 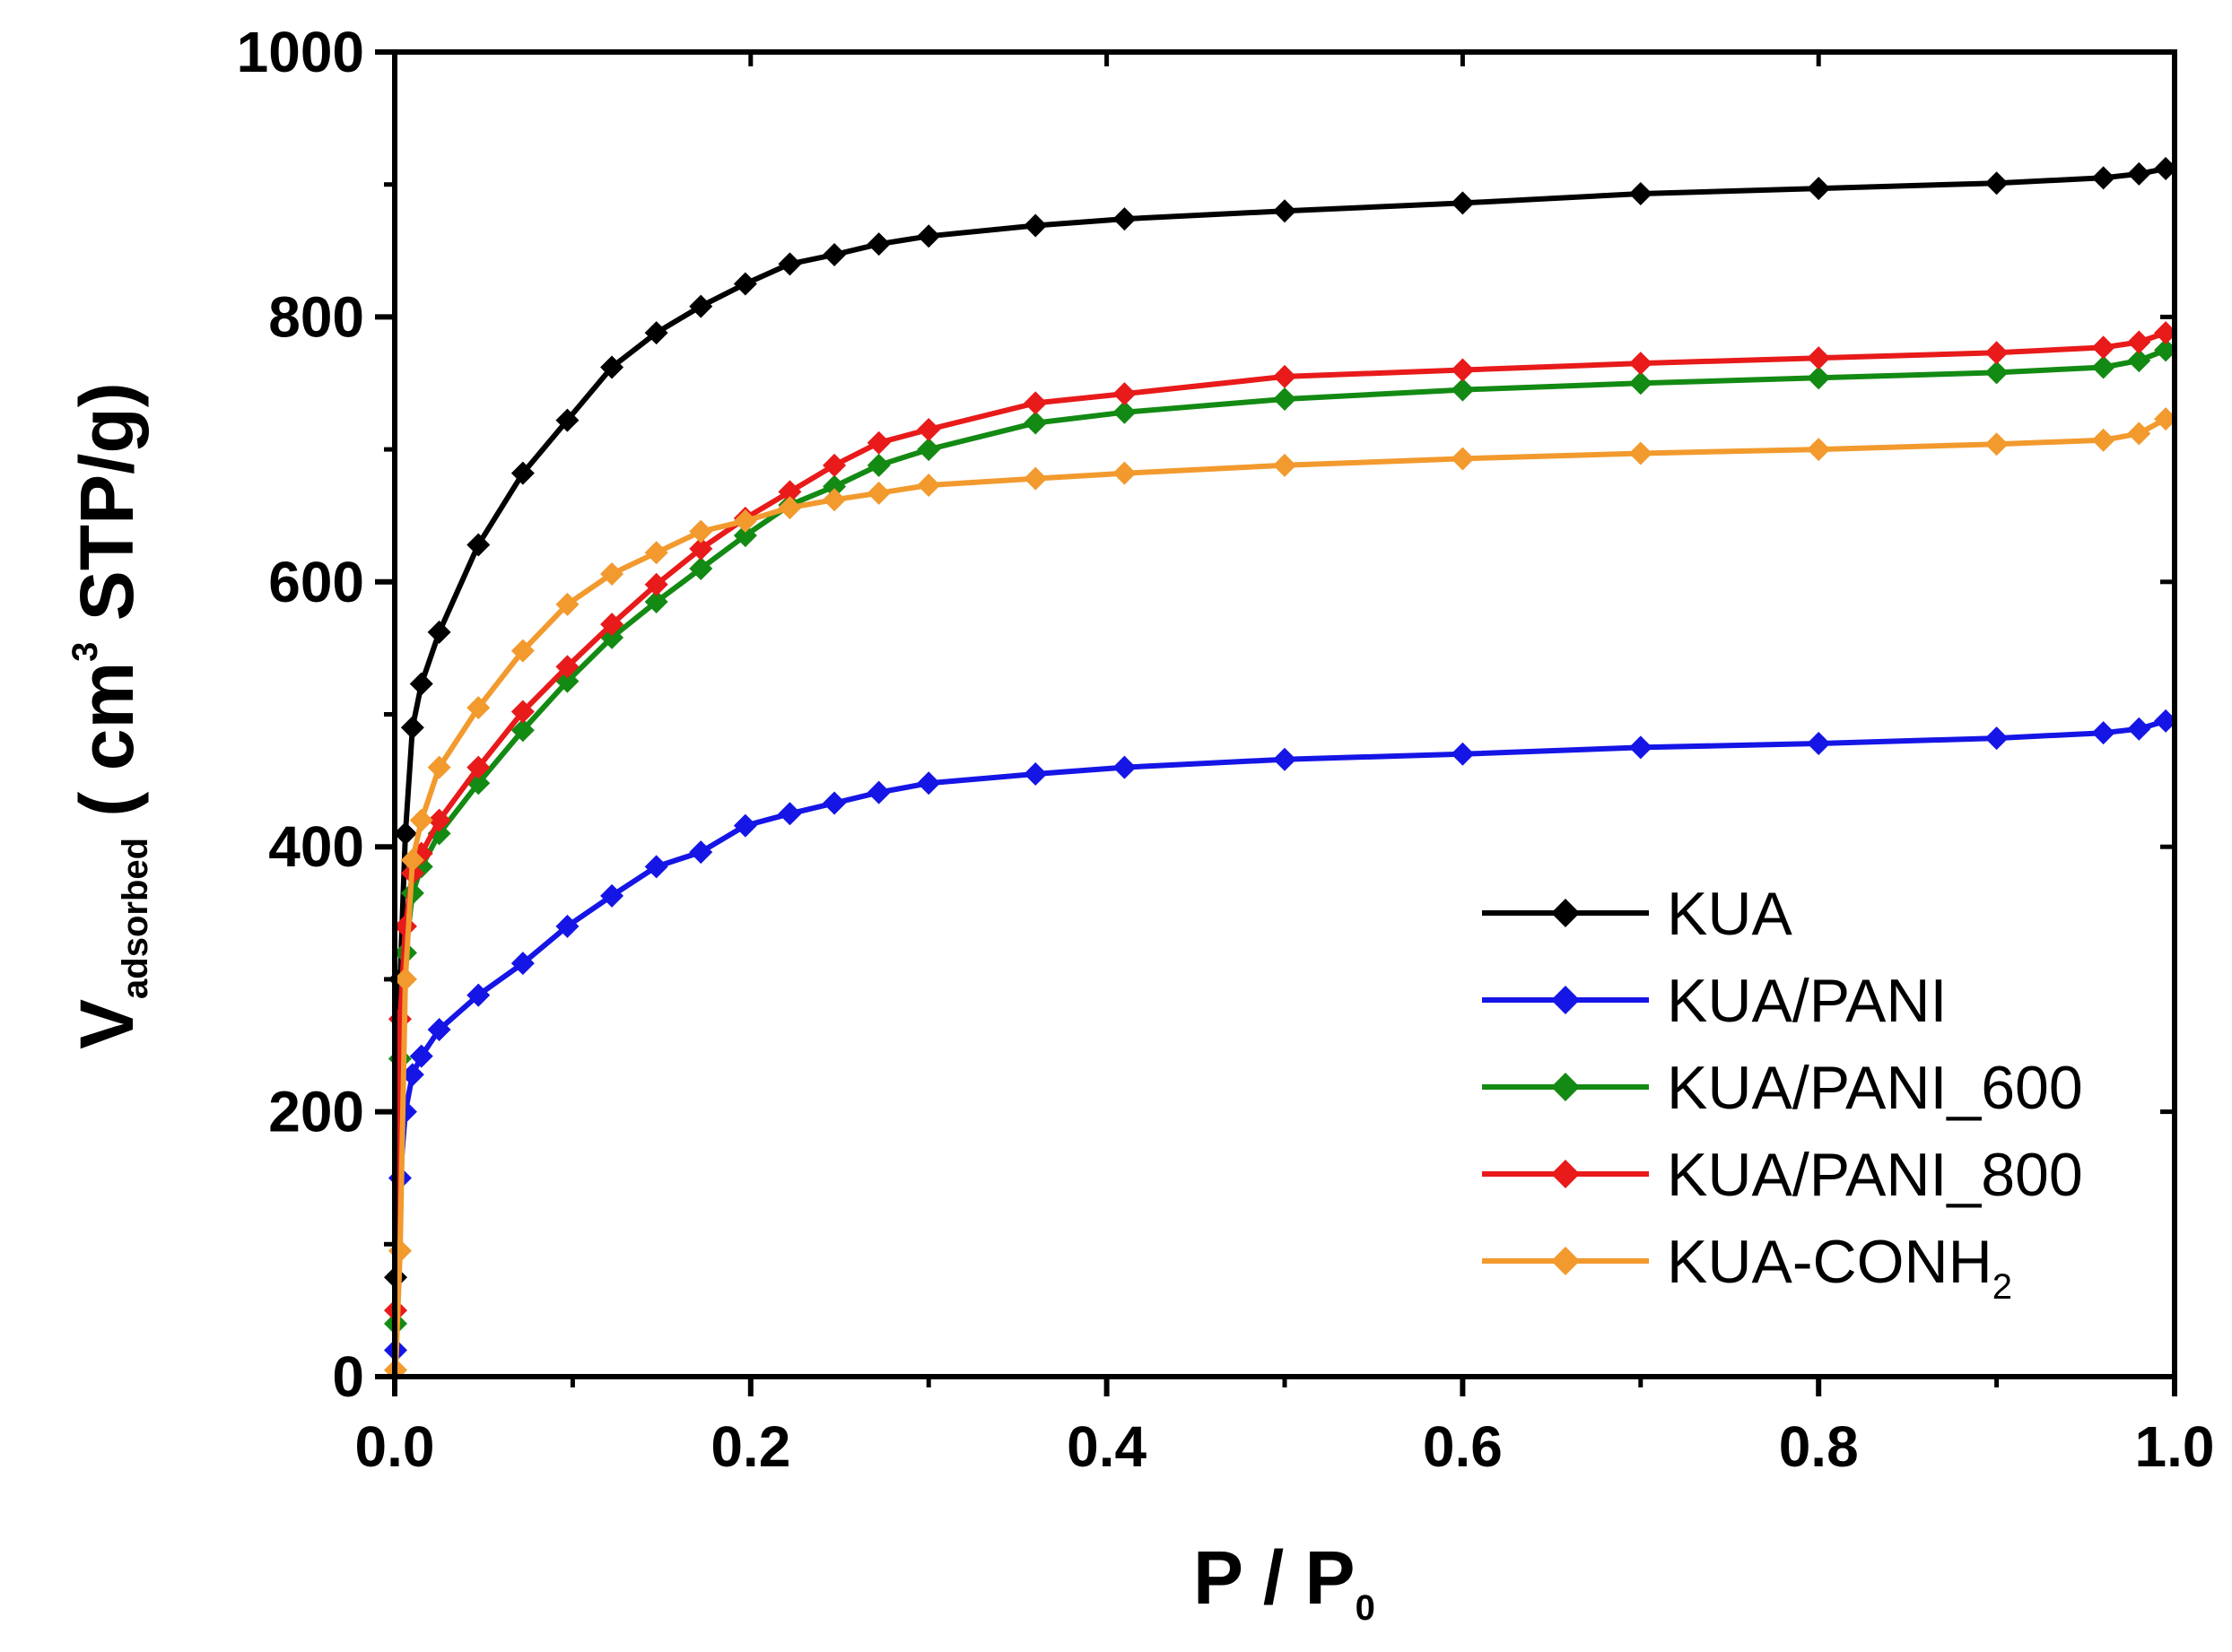 What do you see at coordinates (1463, 1446) in the screenshot?
I see `x-tick-label: 0.6` at bounding box center [1463, 1446].